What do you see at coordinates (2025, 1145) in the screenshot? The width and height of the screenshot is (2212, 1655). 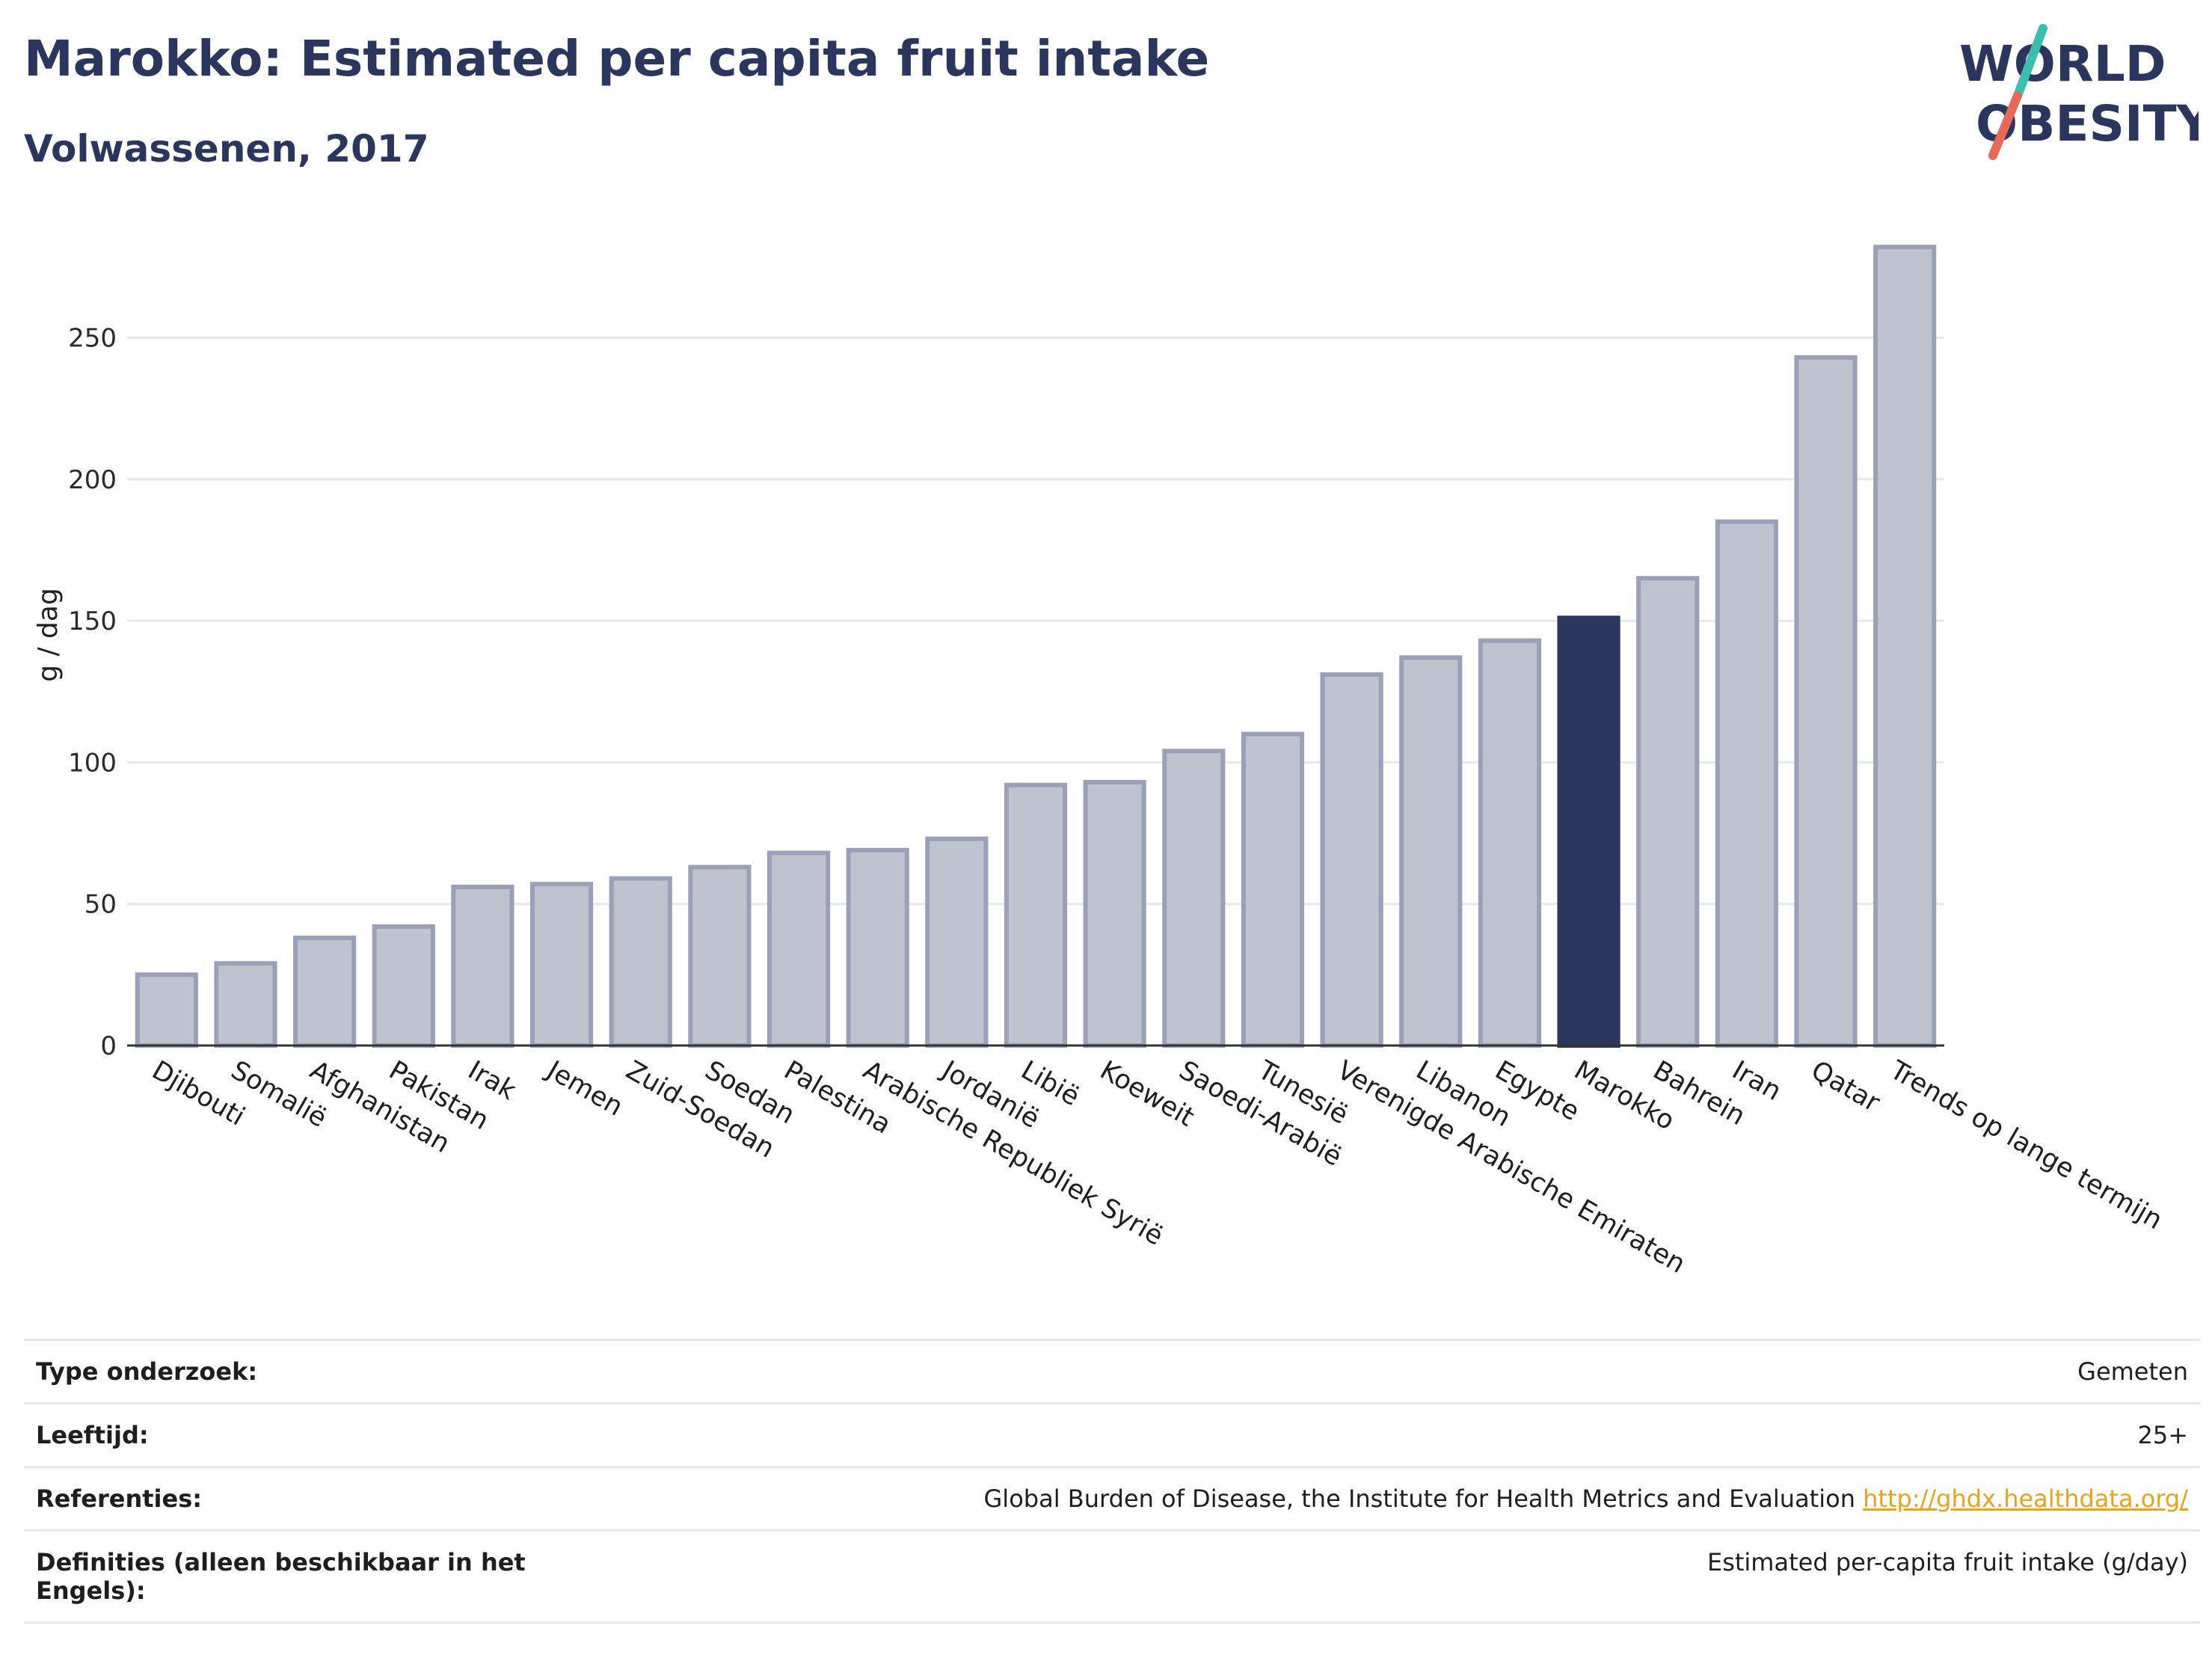 I see `x-tick-label: Trends op lange termijn` at bounding box center [2025, 1145].